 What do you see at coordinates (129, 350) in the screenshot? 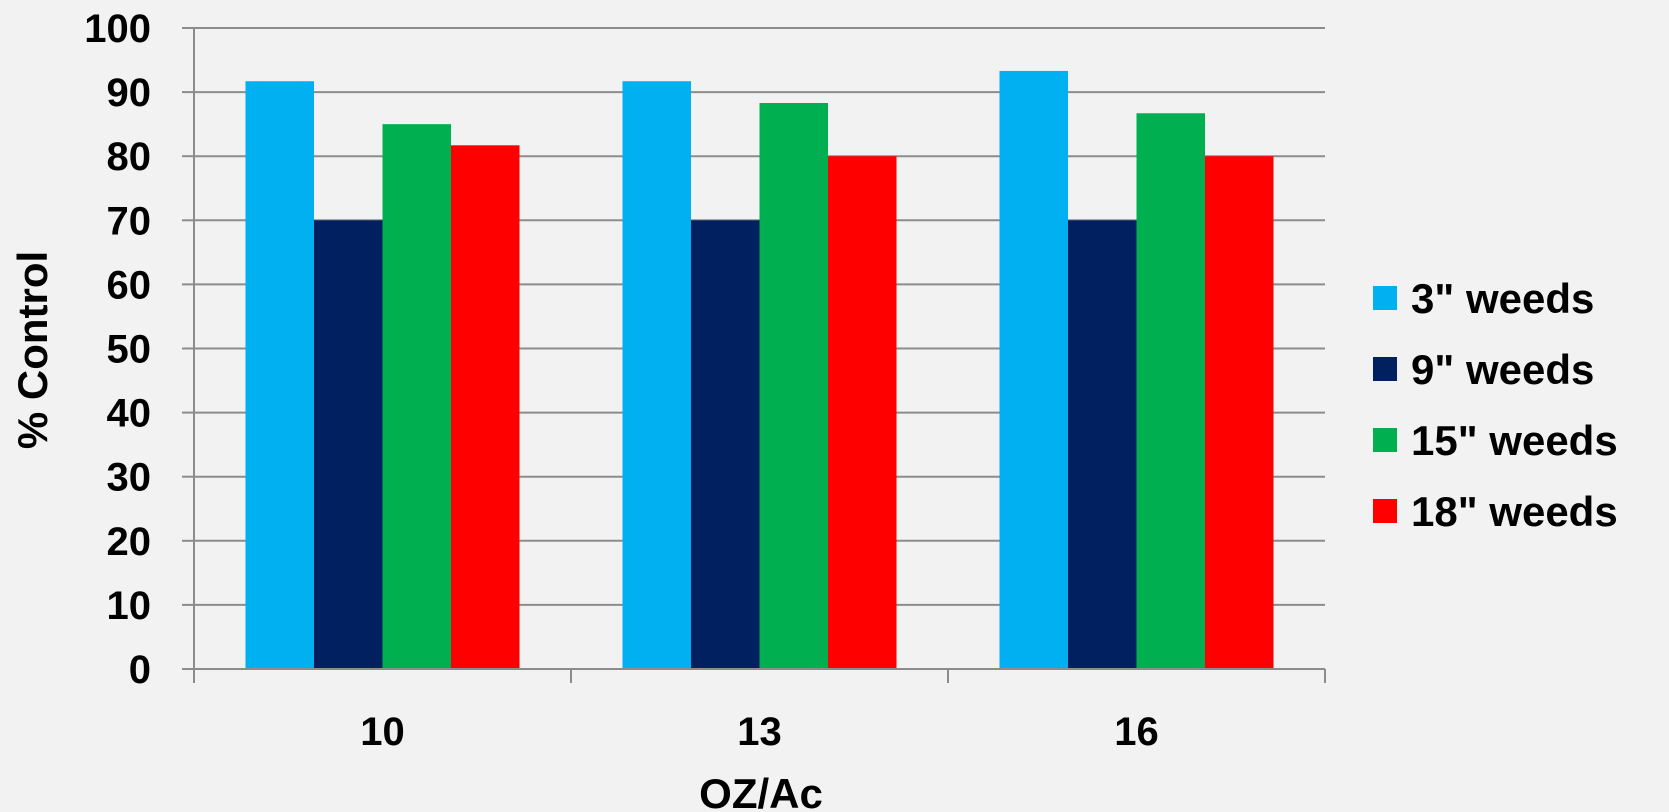
I see `y-tick-label: 50` at bounding box center [129, 350].